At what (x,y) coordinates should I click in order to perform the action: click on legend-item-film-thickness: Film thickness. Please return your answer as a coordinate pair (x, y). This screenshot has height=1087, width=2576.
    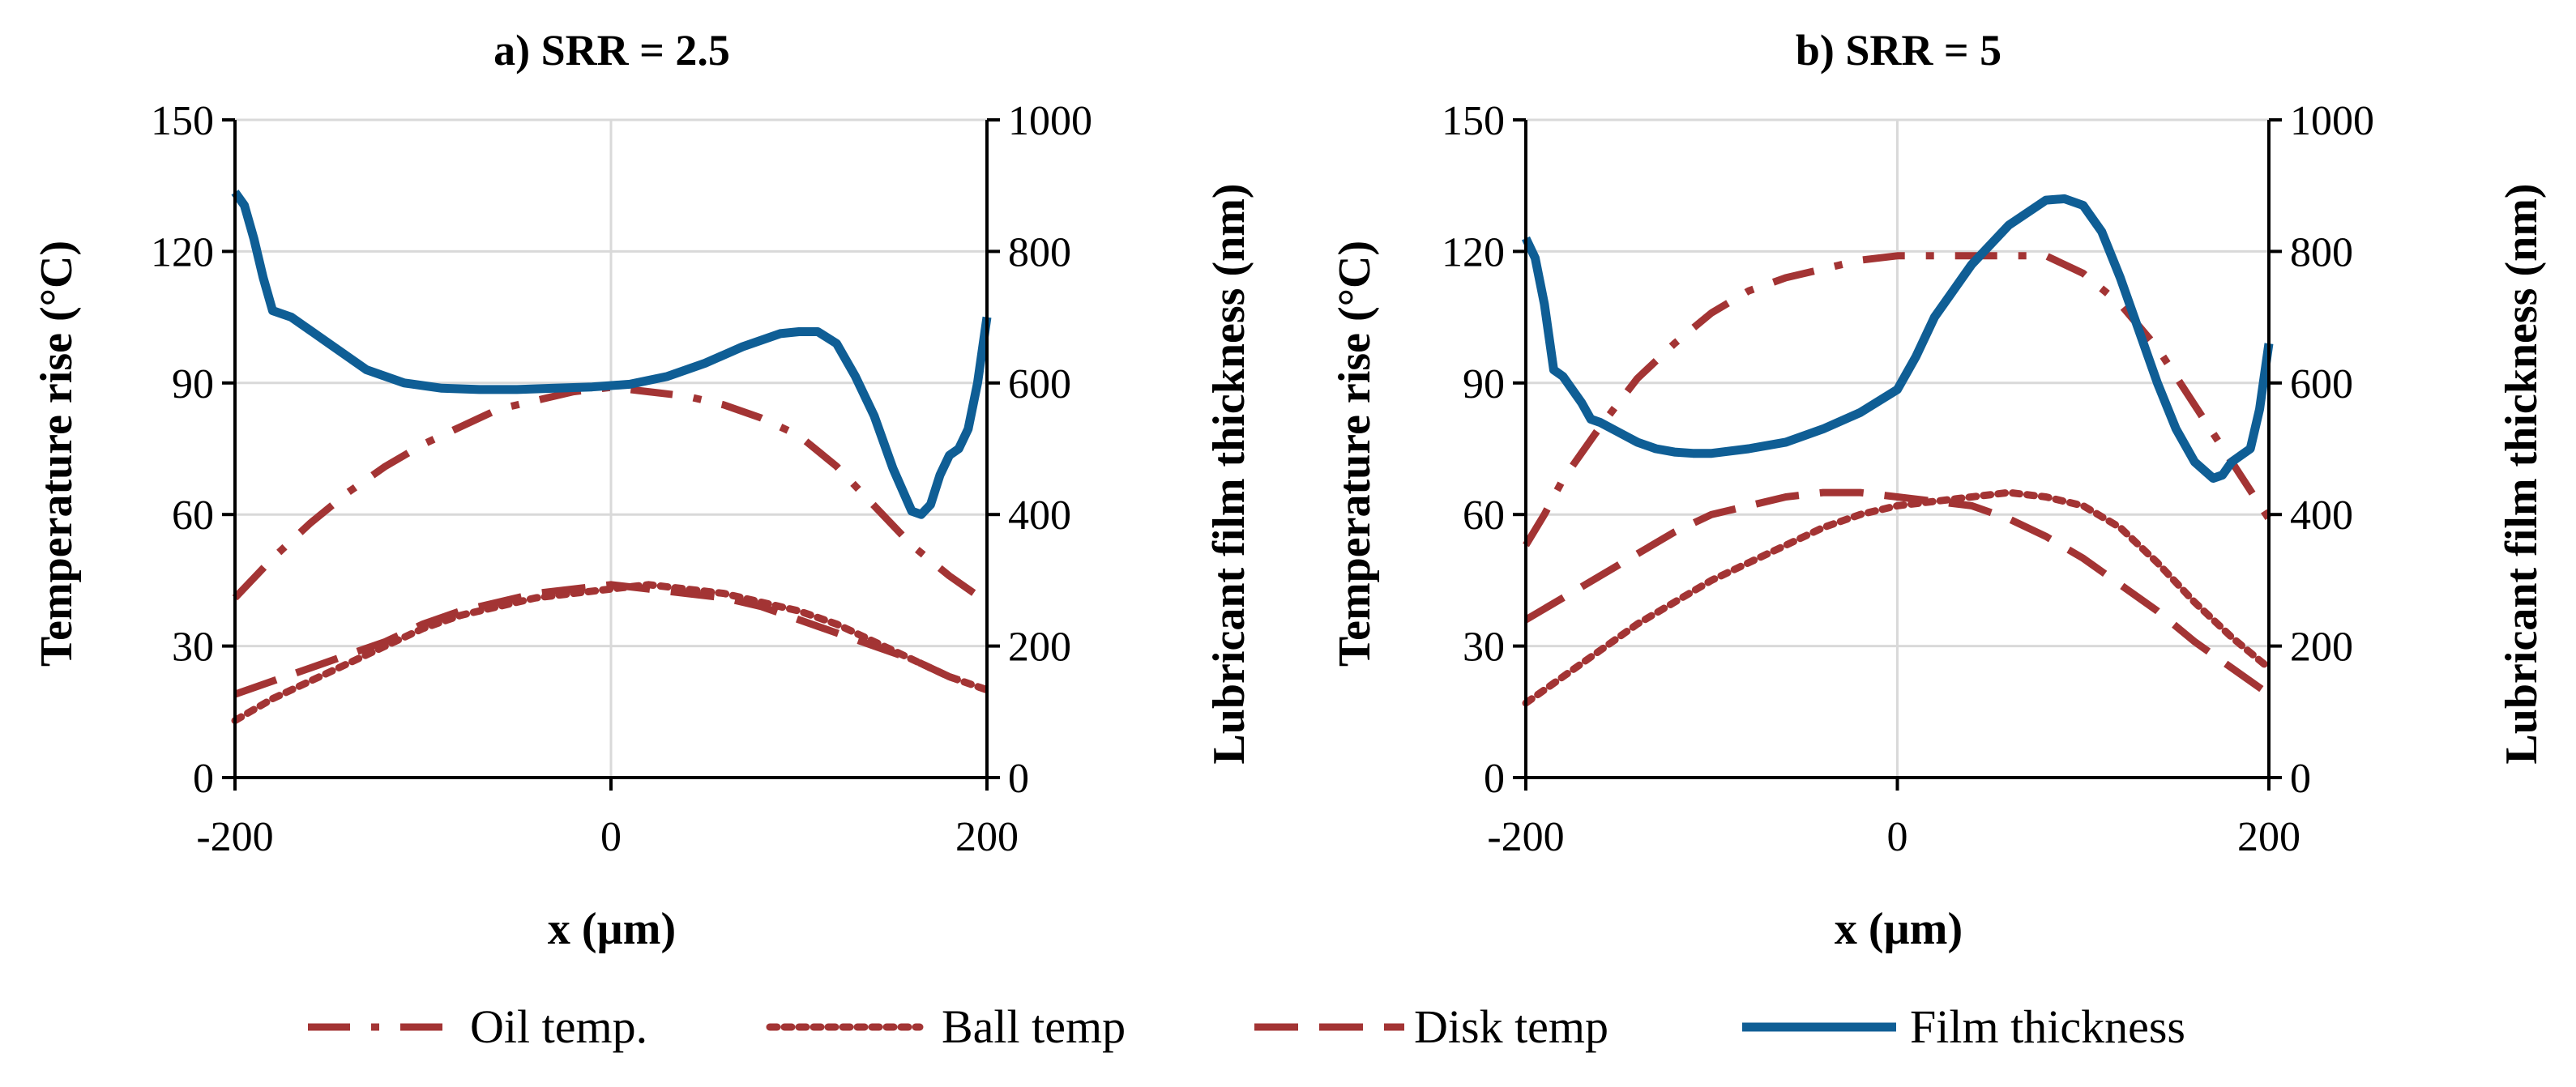
    Looking at the image, I should click on (1963, 1026).